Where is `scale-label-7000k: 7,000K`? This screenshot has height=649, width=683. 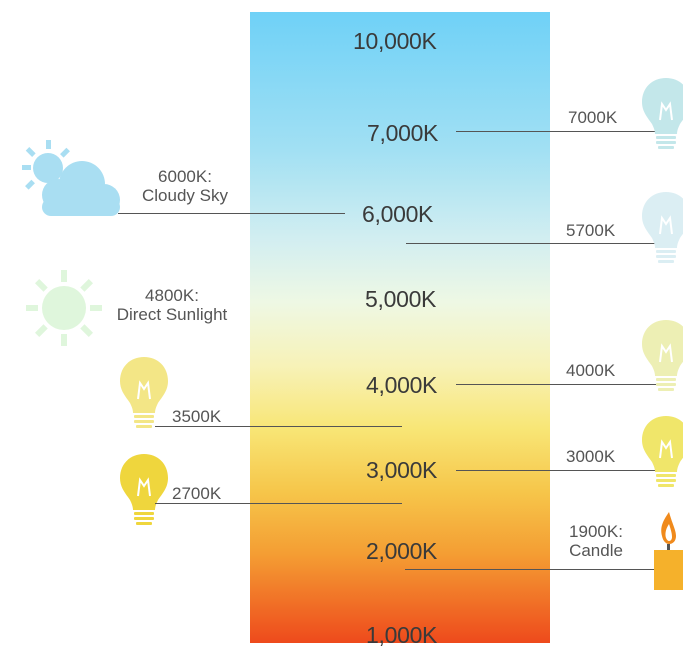
scale-label-7000k: 7,000K is located at coordinates (403, 133).